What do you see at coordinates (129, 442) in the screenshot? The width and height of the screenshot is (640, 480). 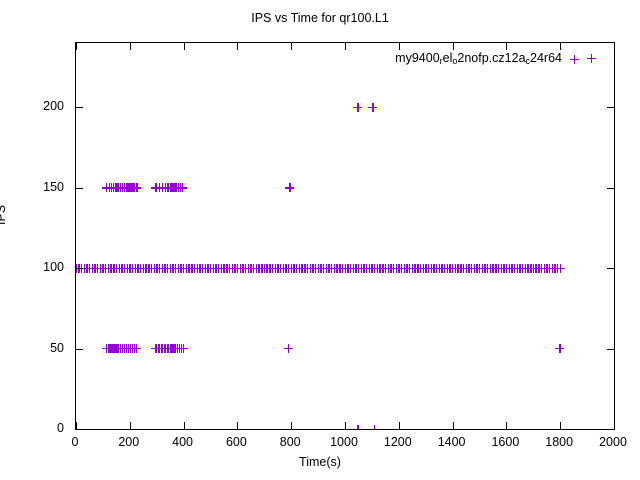 I see `x-tick-label: 200` at bounding box center [129, 442].